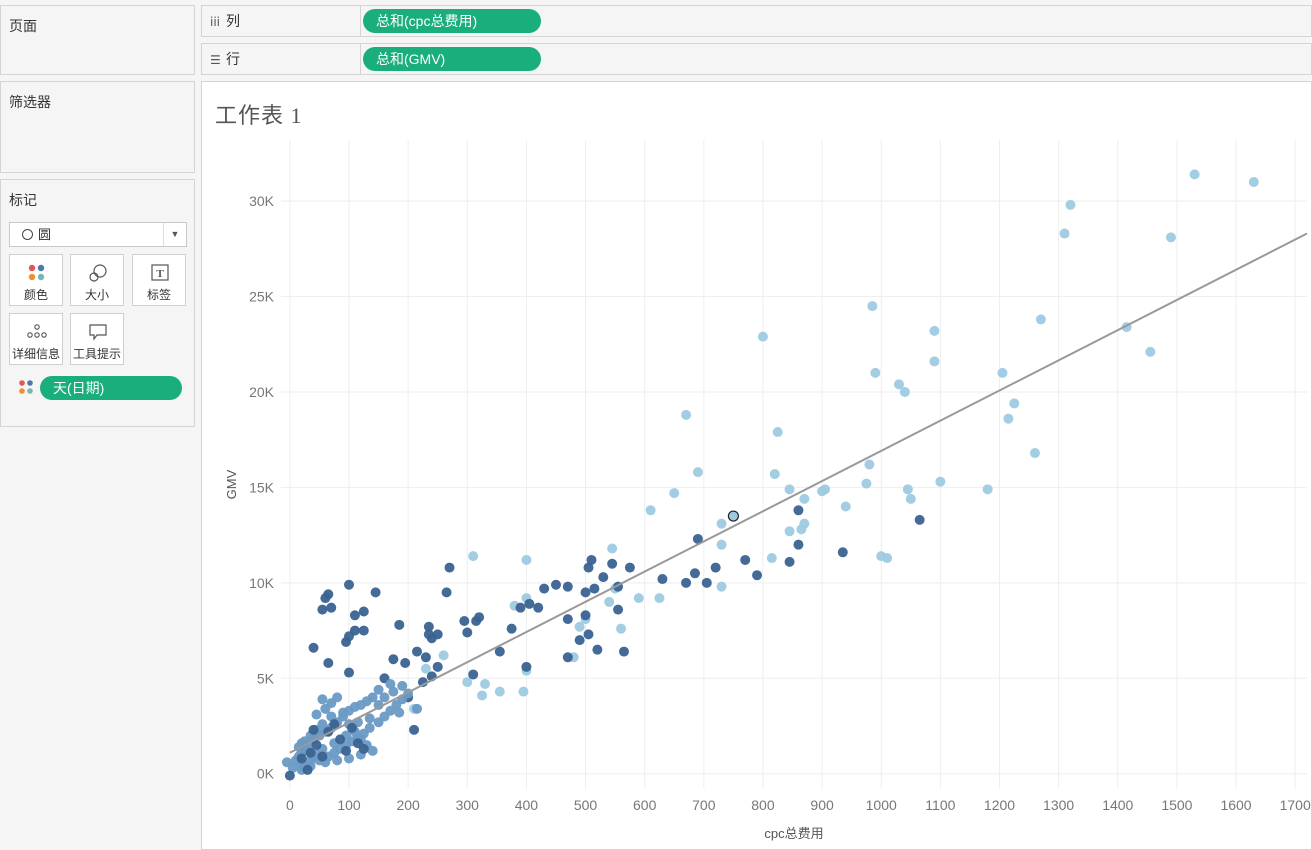 The image size is (1312, 850). What do you see at coordinates (408, 805) in the screenshot?
I see `x-tick-label: 200` at bounding box center [408, 805].